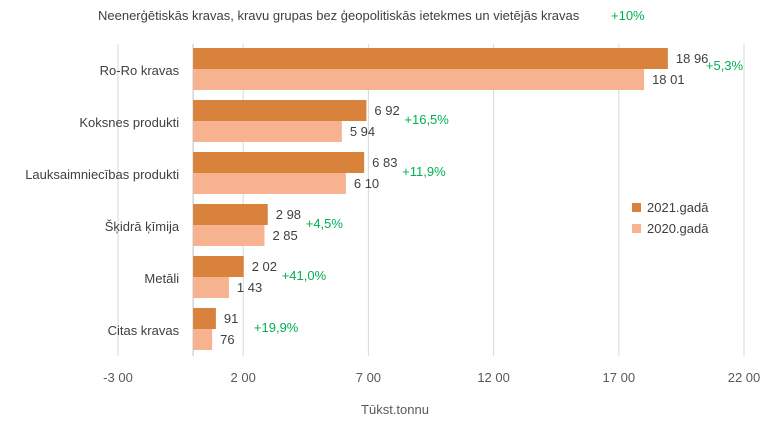 Image resolution: width=768 pixels, height=436 pixels. Describe the element at coordinates (619, 377) in the screenshot. I see `x-tick-label: 17 00` at that location.